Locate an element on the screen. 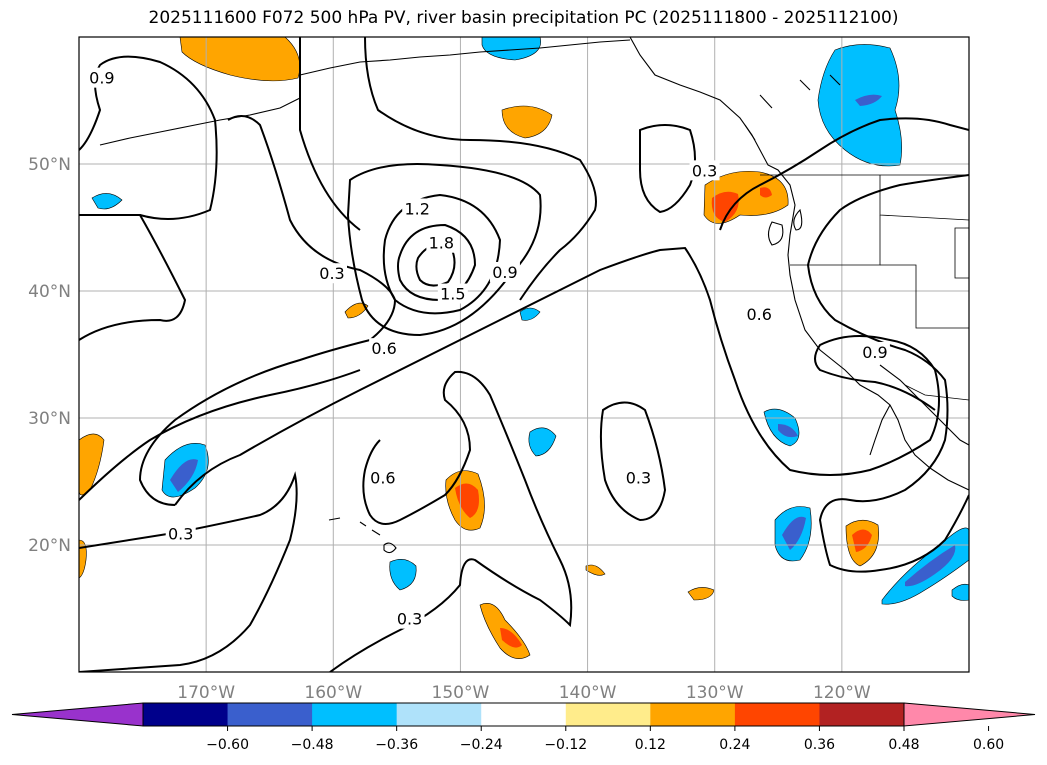  political-borders is located at coordinates (864, 287).